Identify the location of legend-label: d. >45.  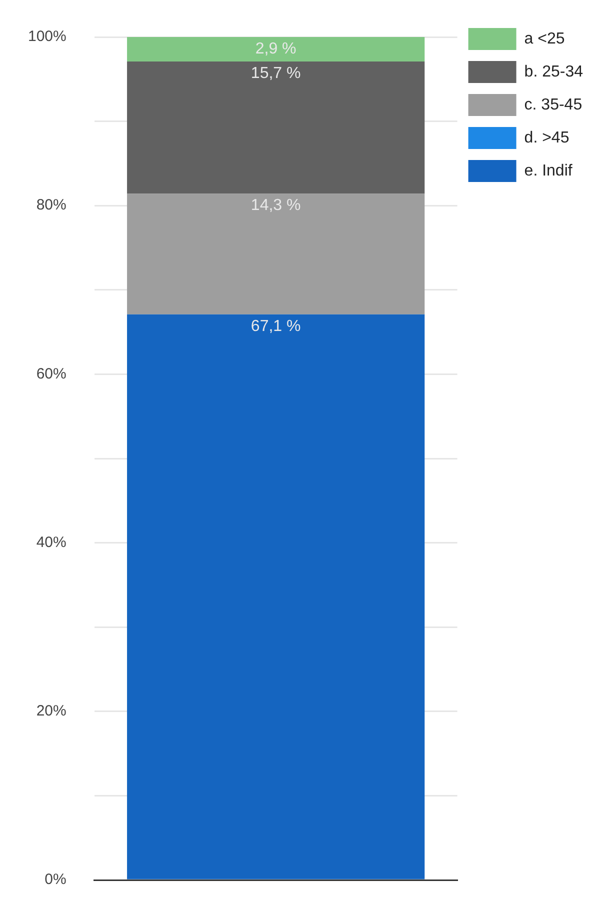
(547, 137).